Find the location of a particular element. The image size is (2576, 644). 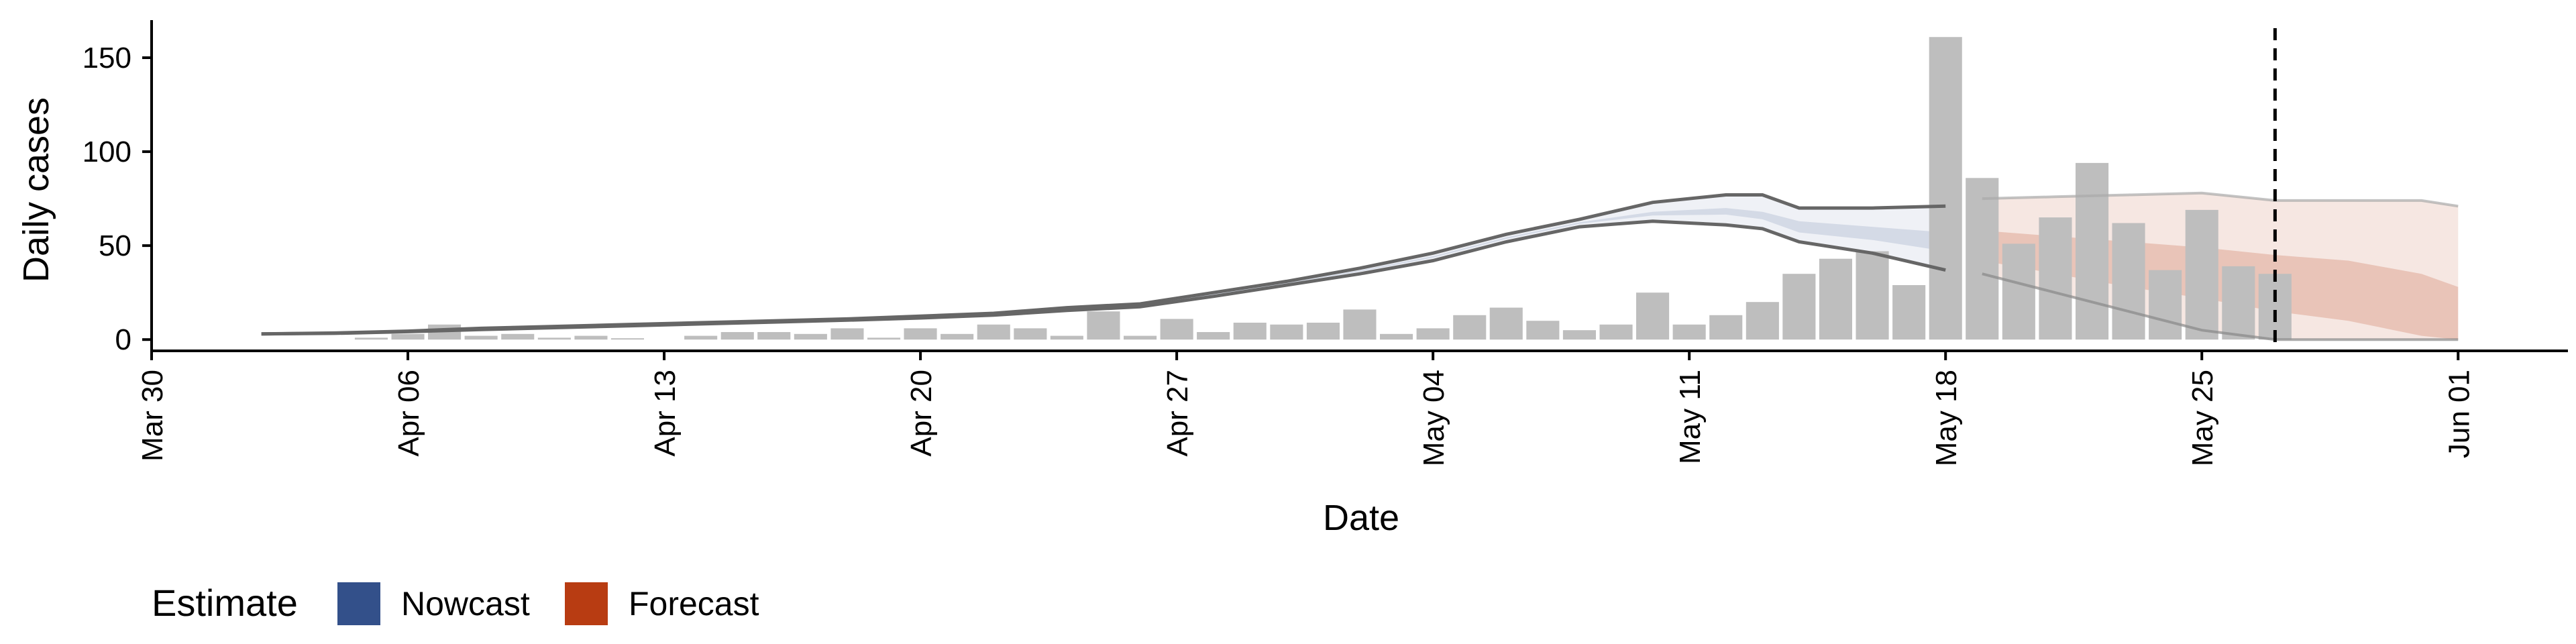

x-tick-label: Apr 27 is located at coordinates (1177, 413).